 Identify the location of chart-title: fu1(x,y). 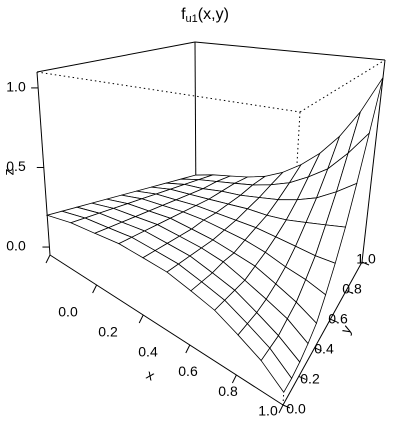
(205, 15).